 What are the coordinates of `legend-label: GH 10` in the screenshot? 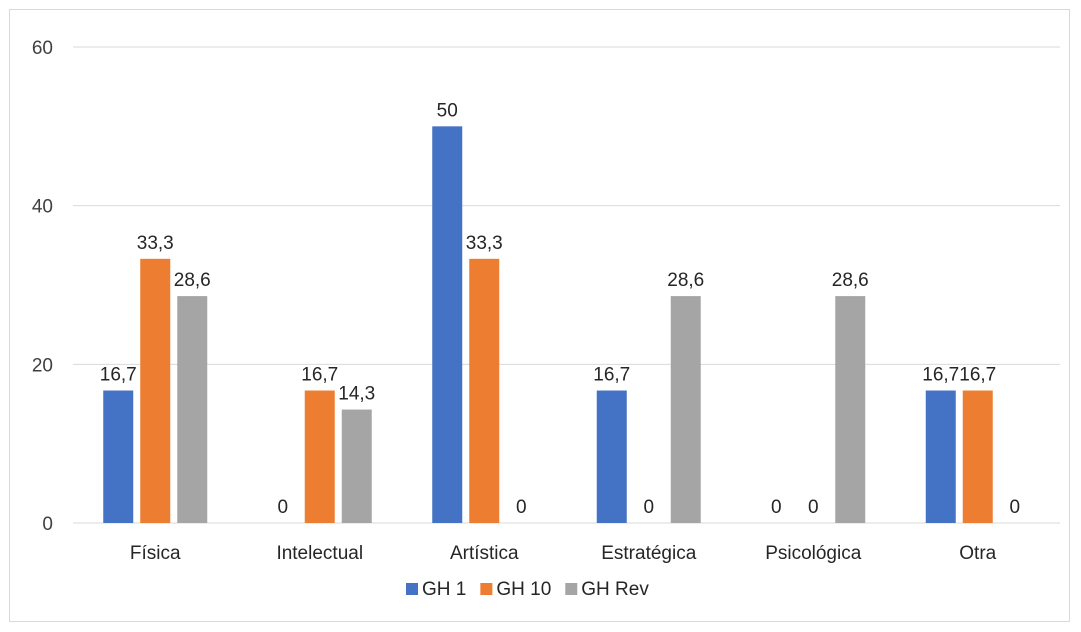 It's located at (523, 589).